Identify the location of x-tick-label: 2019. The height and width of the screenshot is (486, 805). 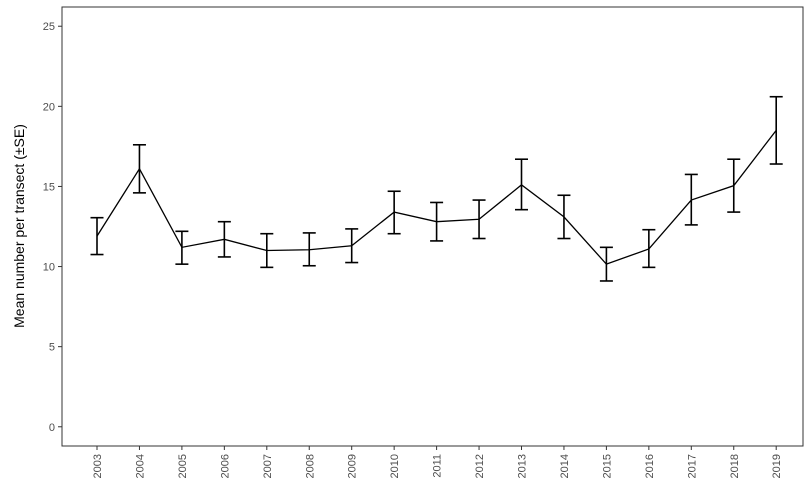
(777, 466).